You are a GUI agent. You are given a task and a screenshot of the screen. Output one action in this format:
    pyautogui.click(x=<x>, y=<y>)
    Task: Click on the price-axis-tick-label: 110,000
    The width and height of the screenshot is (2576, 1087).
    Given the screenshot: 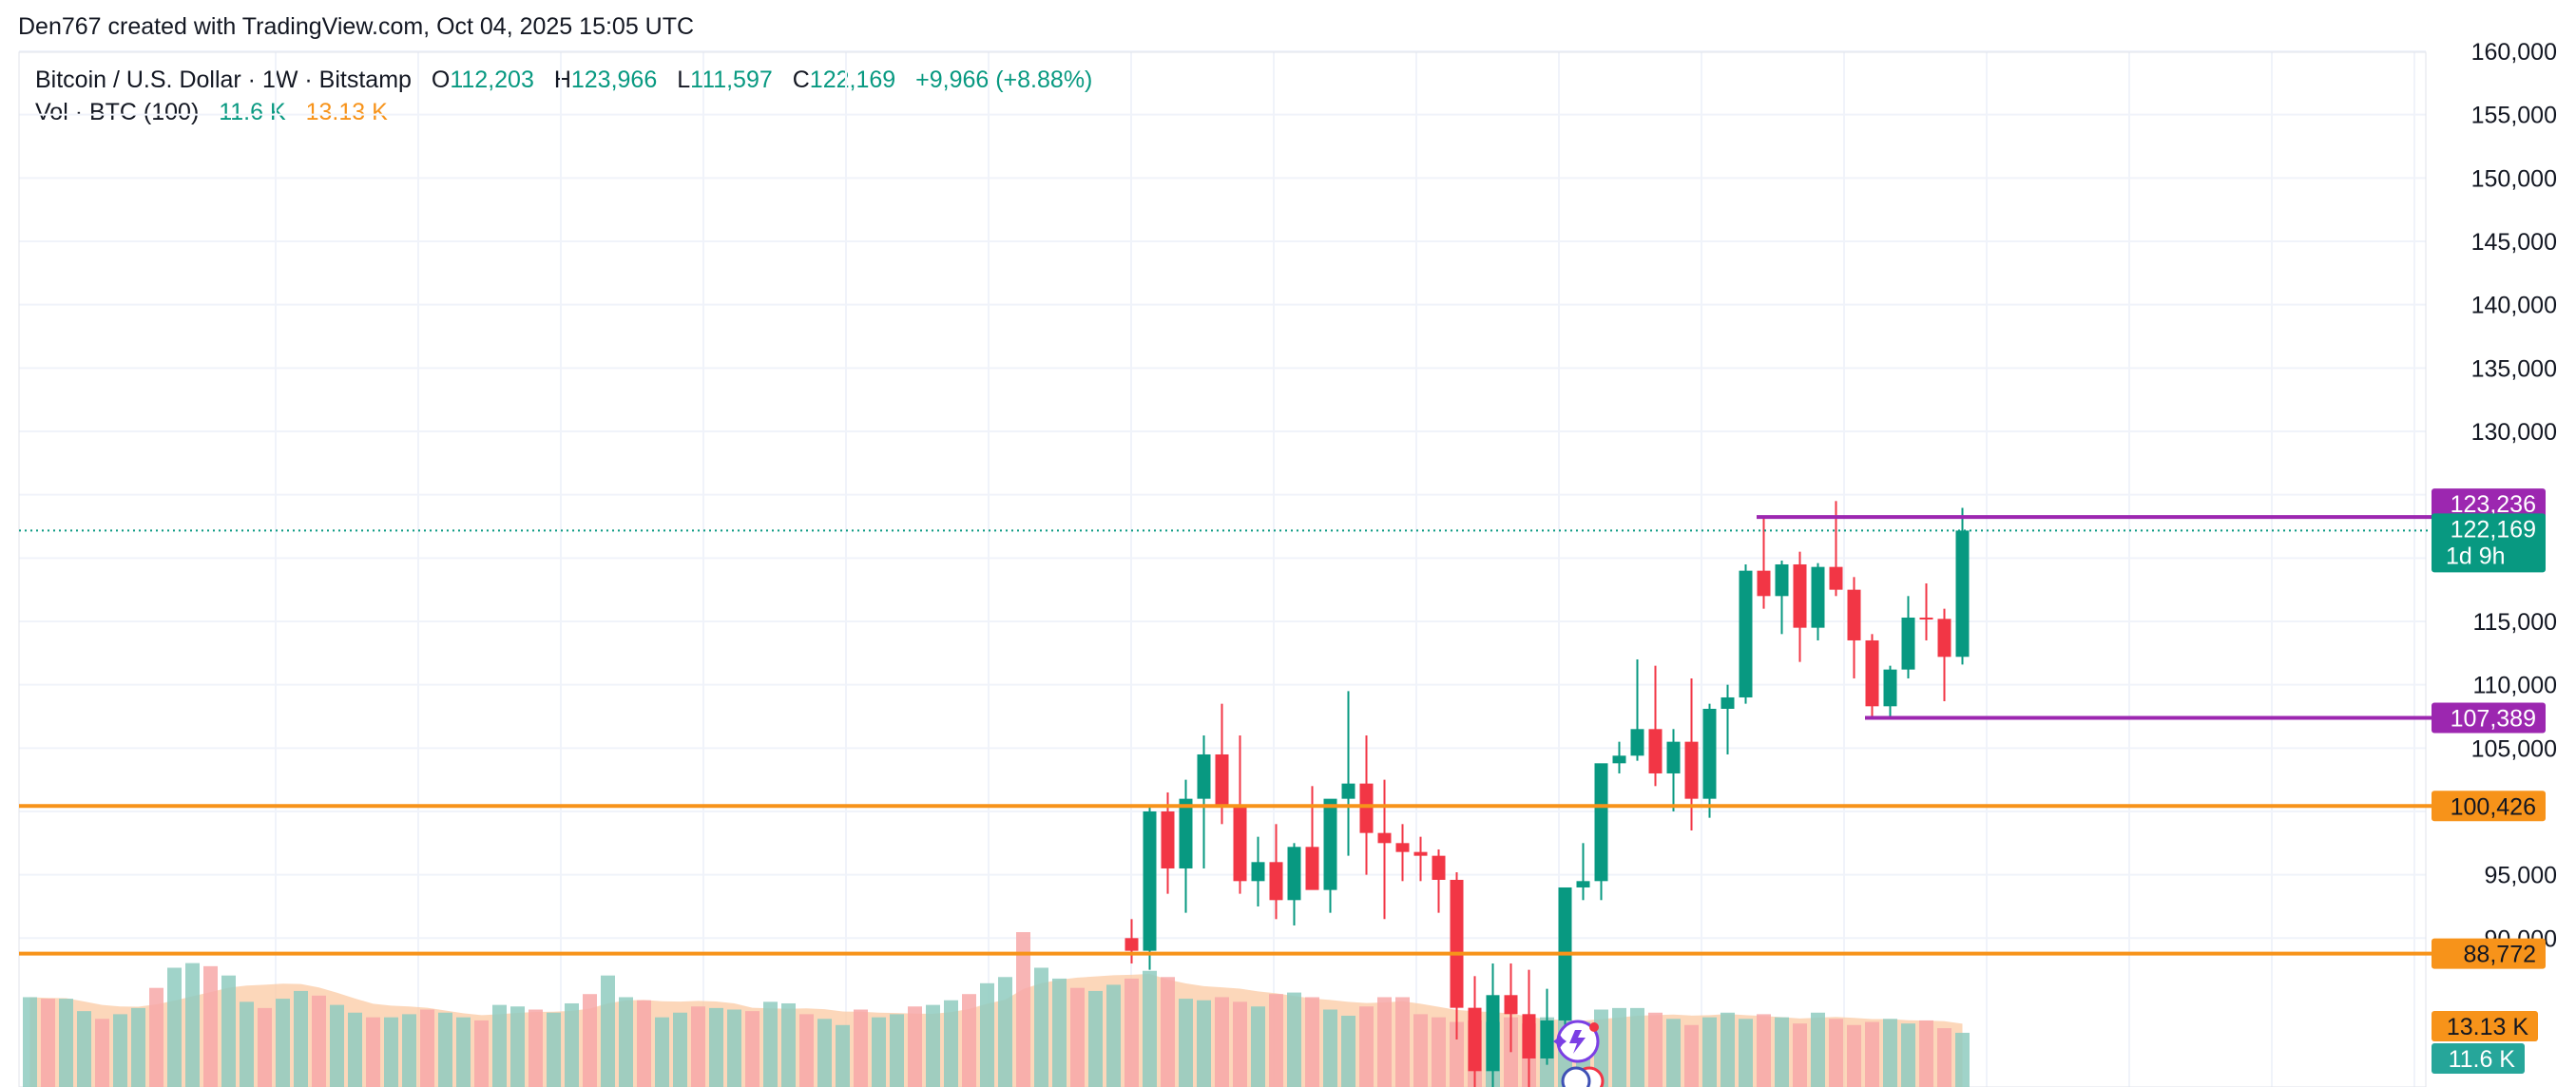 What is the action you would take?
    pyautogui.click(x=2514, y=686)
    